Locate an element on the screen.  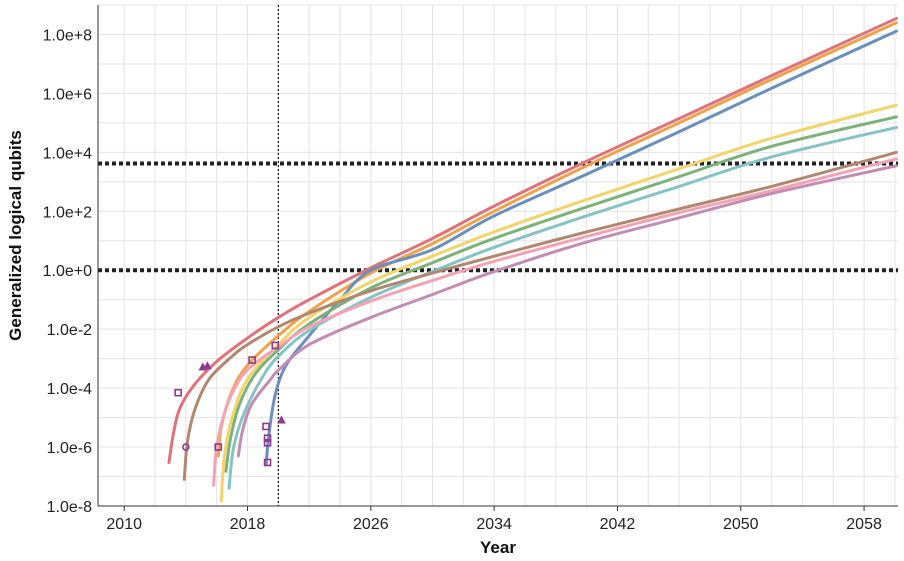
x-tick-label: 2018 is located at coordinates (248, 524).